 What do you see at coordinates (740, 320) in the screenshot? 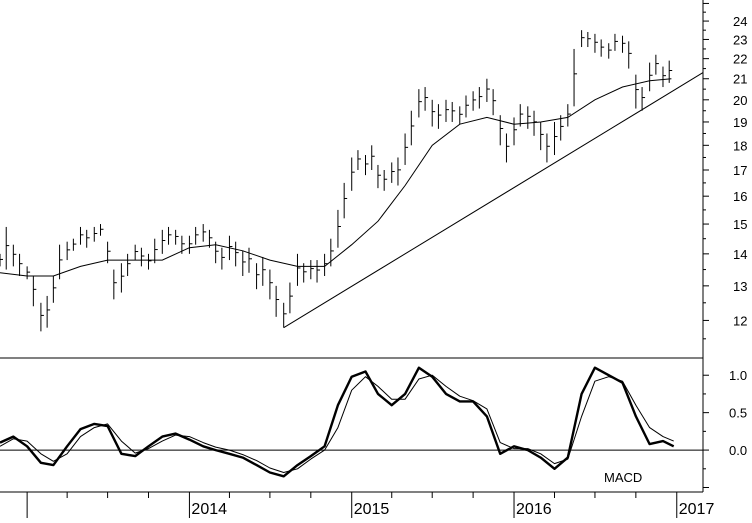
I see `y-tick-label-12: 12` at bounding box center [740, 320].